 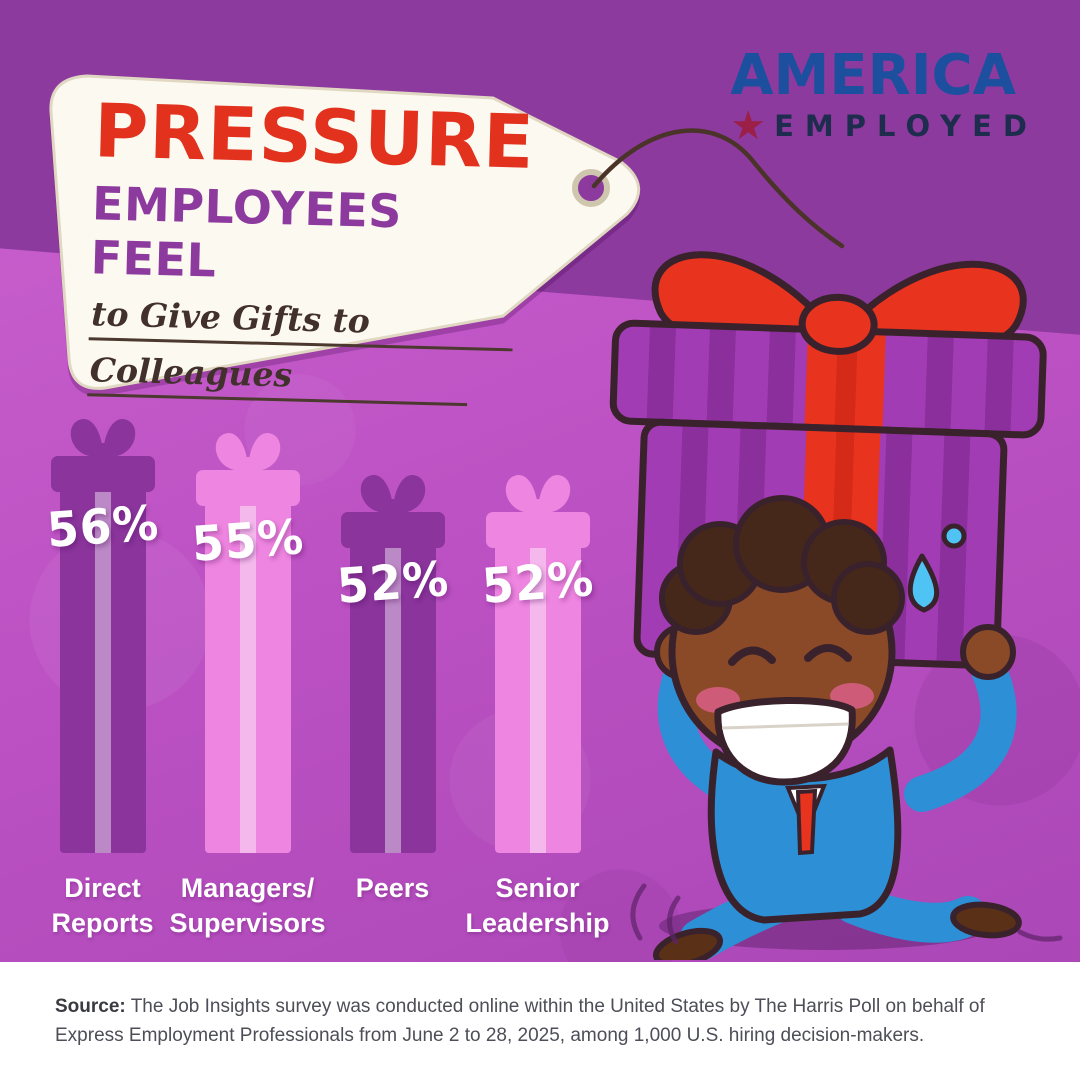 What do you see at coordinates (102, 671) in the screenshot?
I see `gift-bar-body: 56%` at bounding box center [102, 671].